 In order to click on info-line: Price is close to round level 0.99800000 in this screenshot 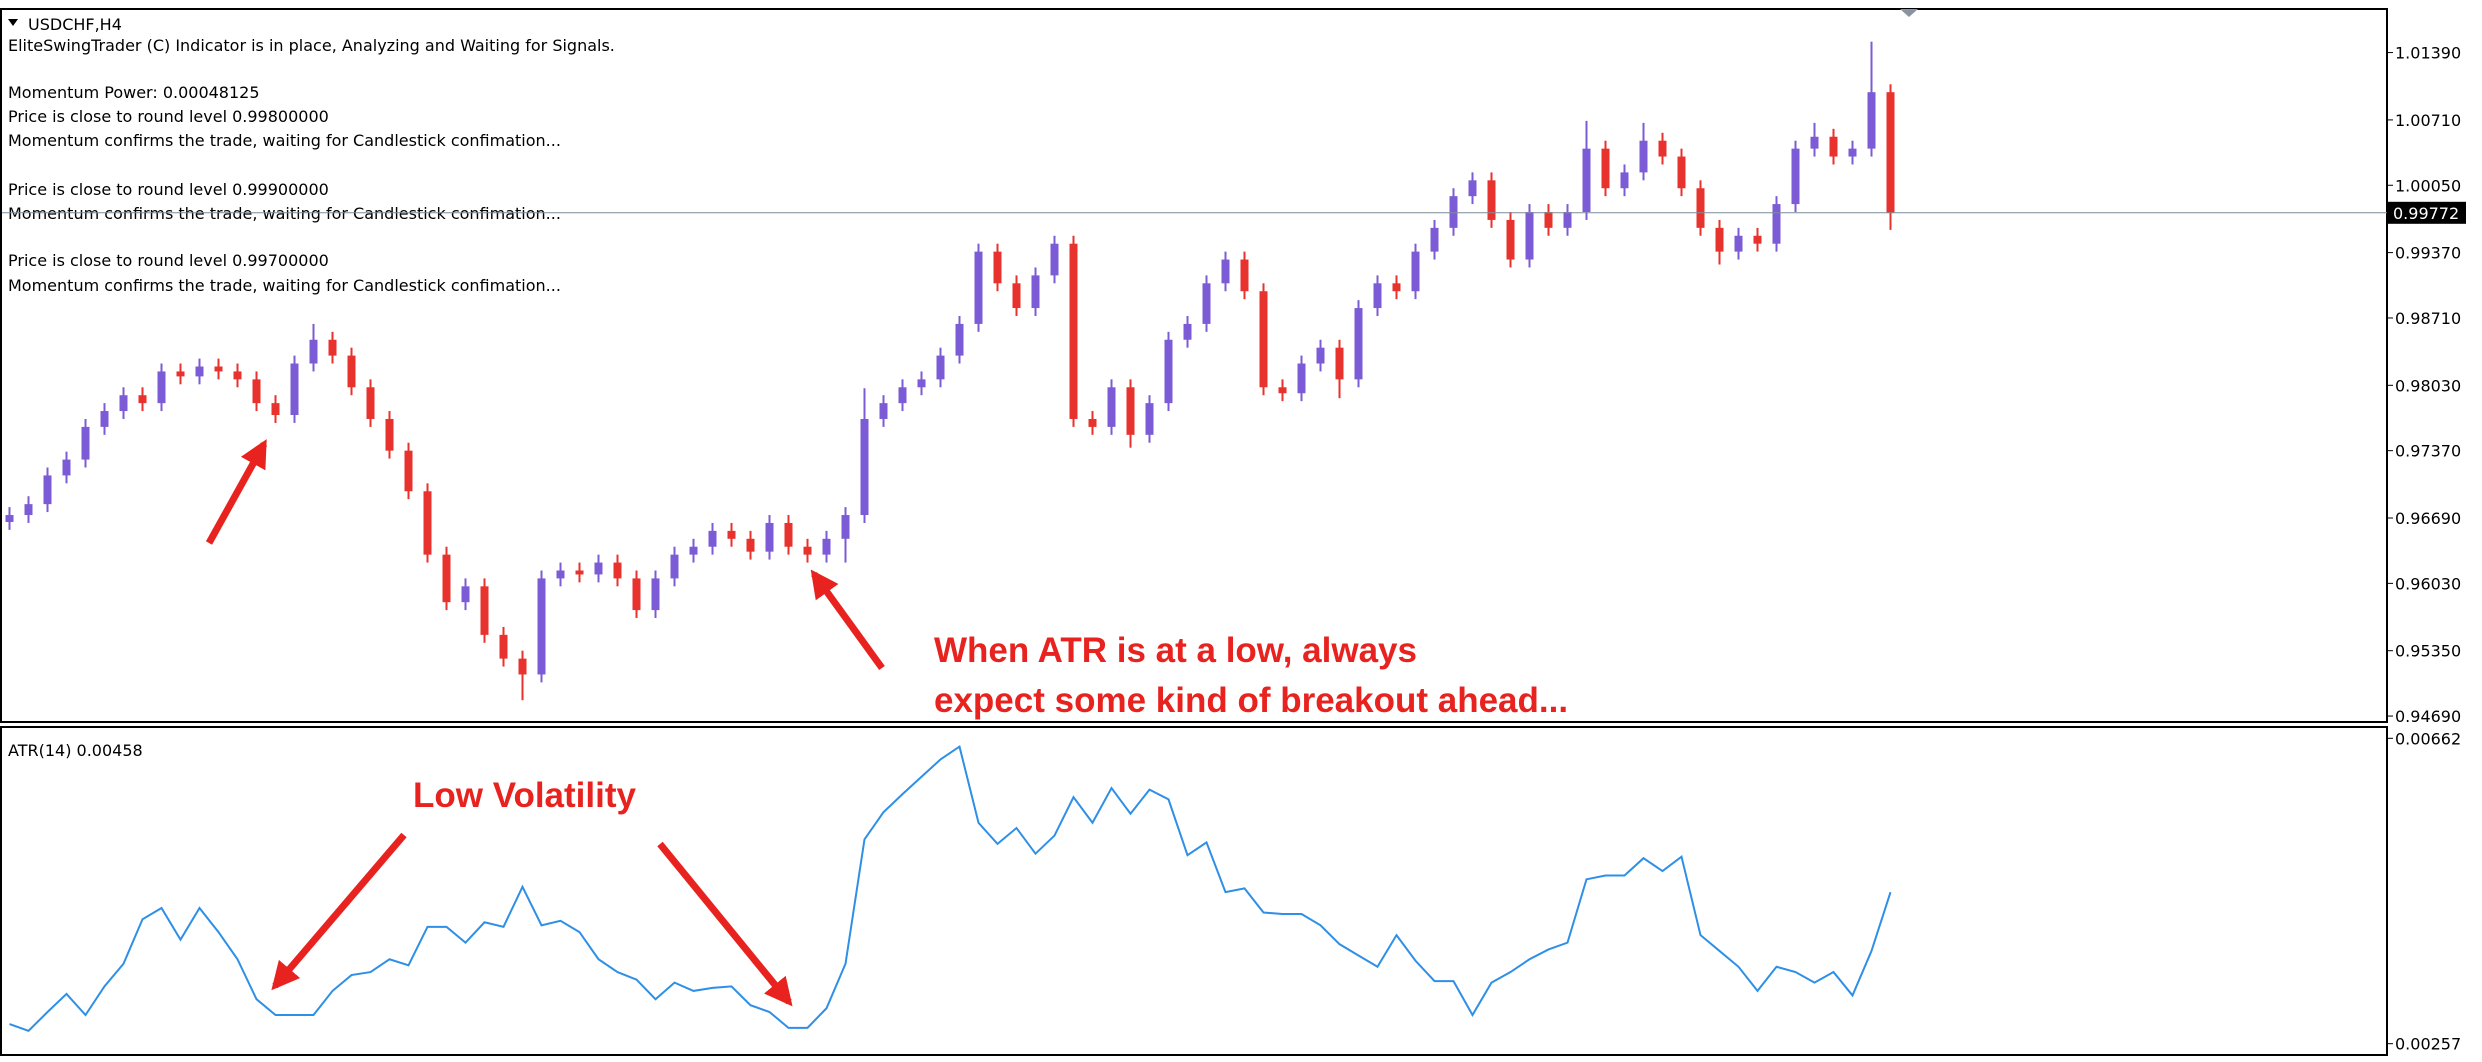, I will do `click(168, 116)`.